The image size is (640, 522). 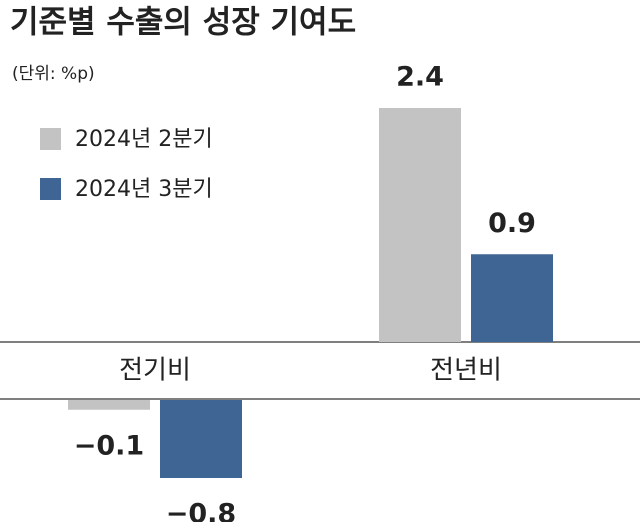 What do you see at coordinates (201, 510) in the screenshot?
I see `data-label: −0.8` at bounding box center [201, 510].